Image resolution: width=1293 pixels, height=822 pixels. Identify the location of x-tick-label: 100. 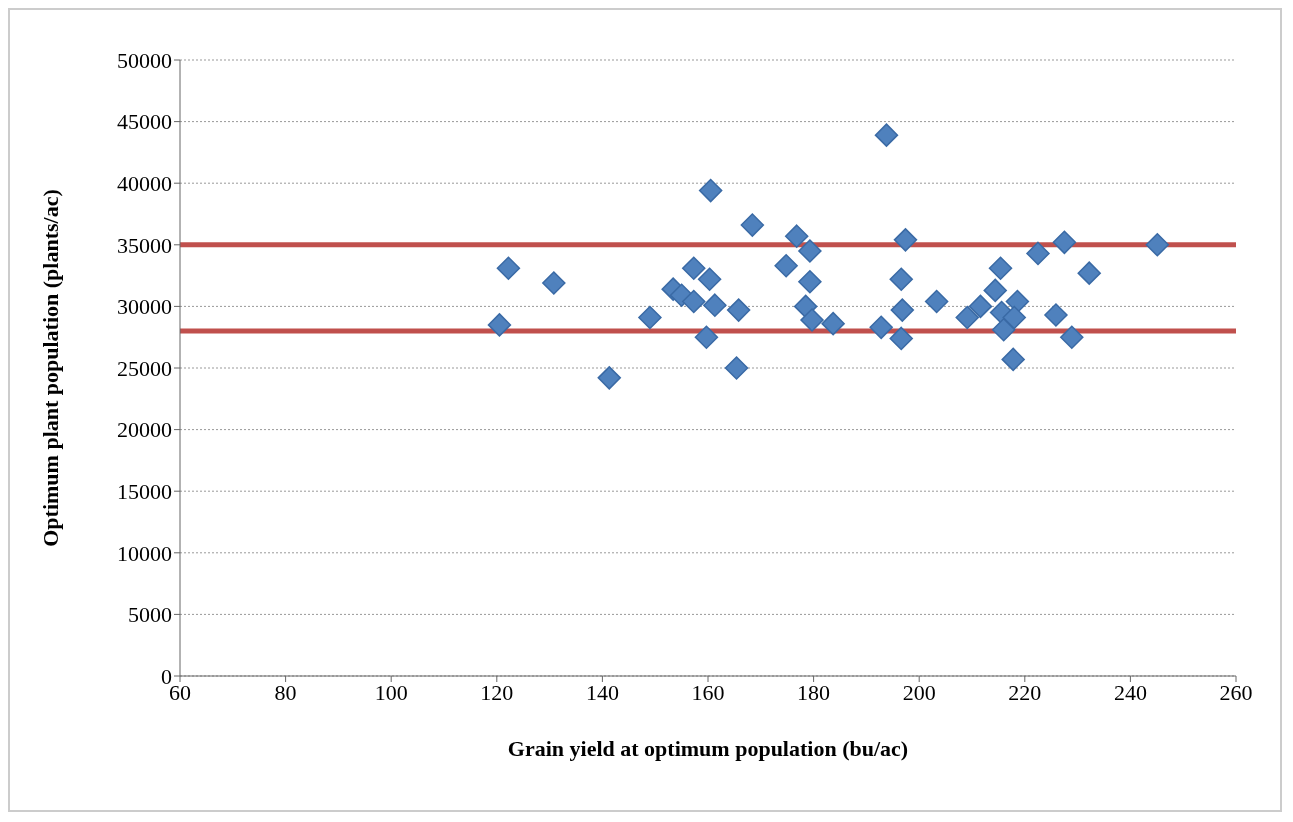
(391, 692).